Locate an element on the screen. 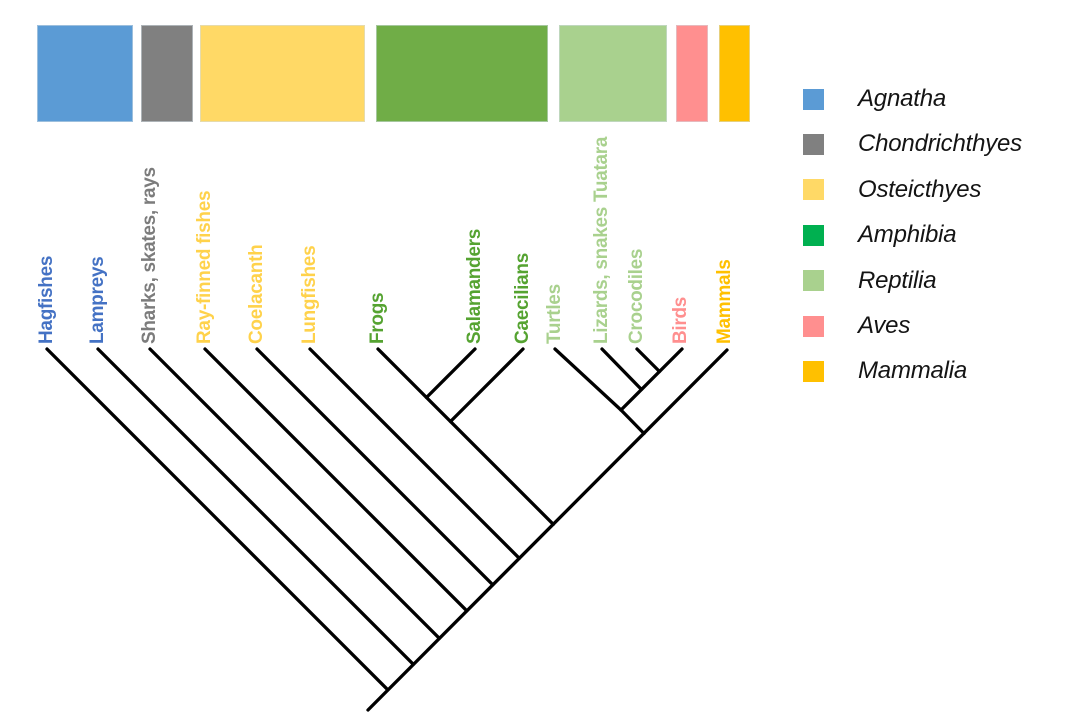  legend-swatch-chondrichthyes is located at coordinates (813, 144).